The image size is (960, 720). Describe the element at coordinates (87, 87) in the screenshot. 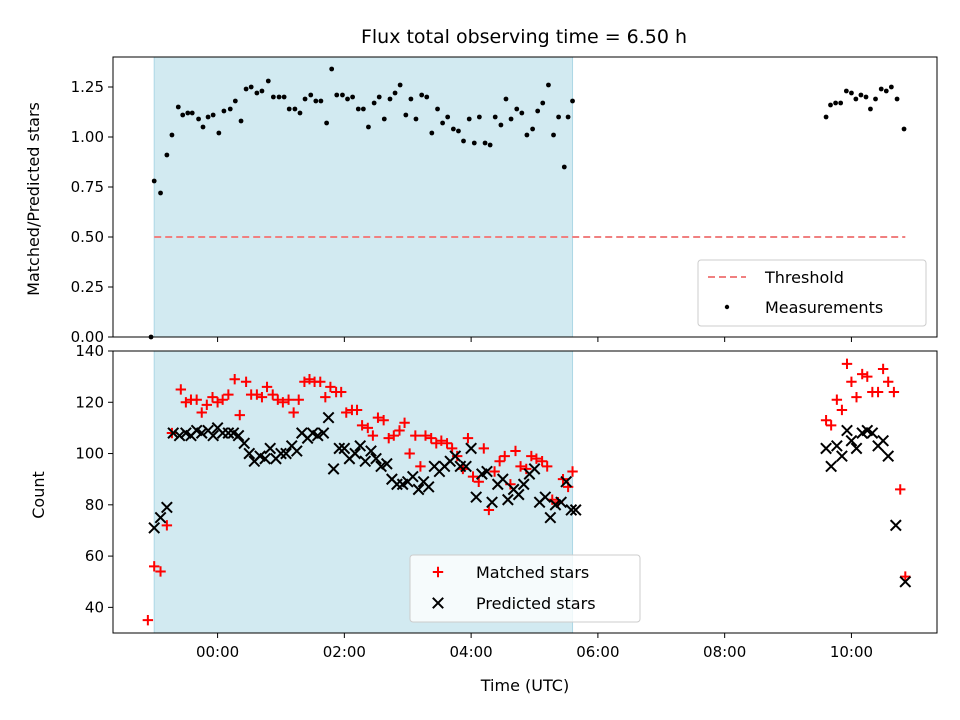

I see `top-y-tick-label: 1.25` at that location.